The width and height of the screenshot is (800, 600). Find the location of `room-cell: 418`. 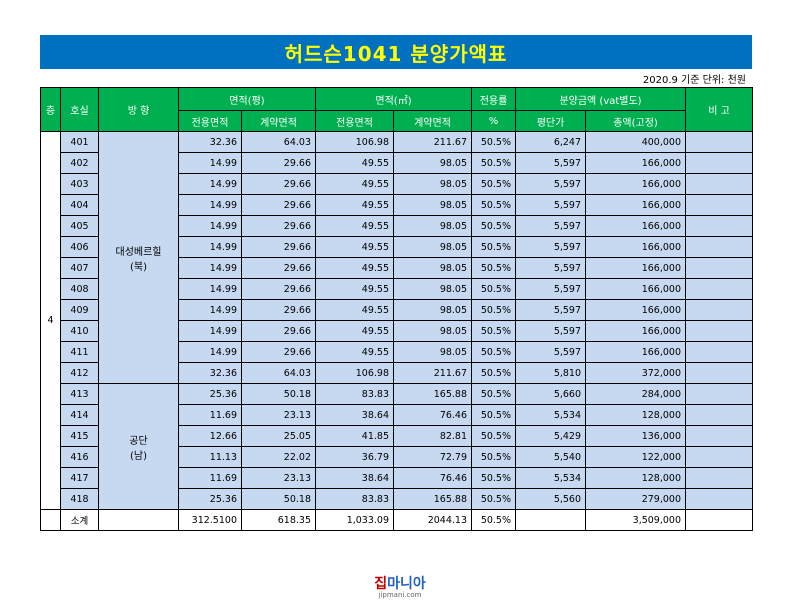

room-cell: 418 is located at coordinates (79, 499).